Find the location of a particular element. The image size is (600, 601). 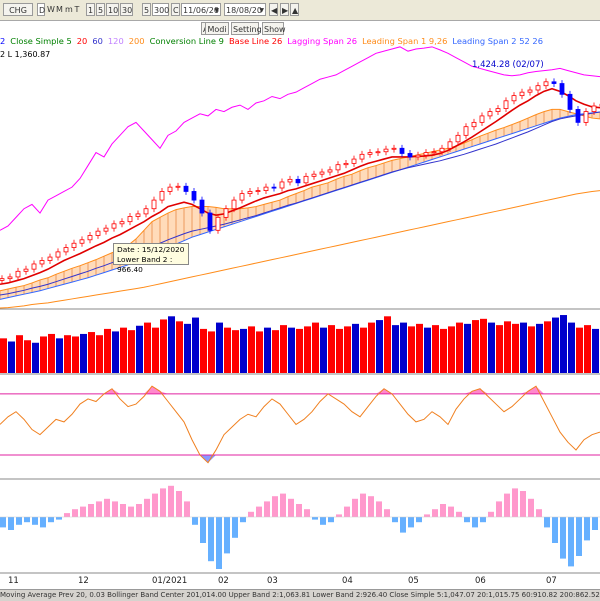

show-button: Show is located at coordinates (274, 28).